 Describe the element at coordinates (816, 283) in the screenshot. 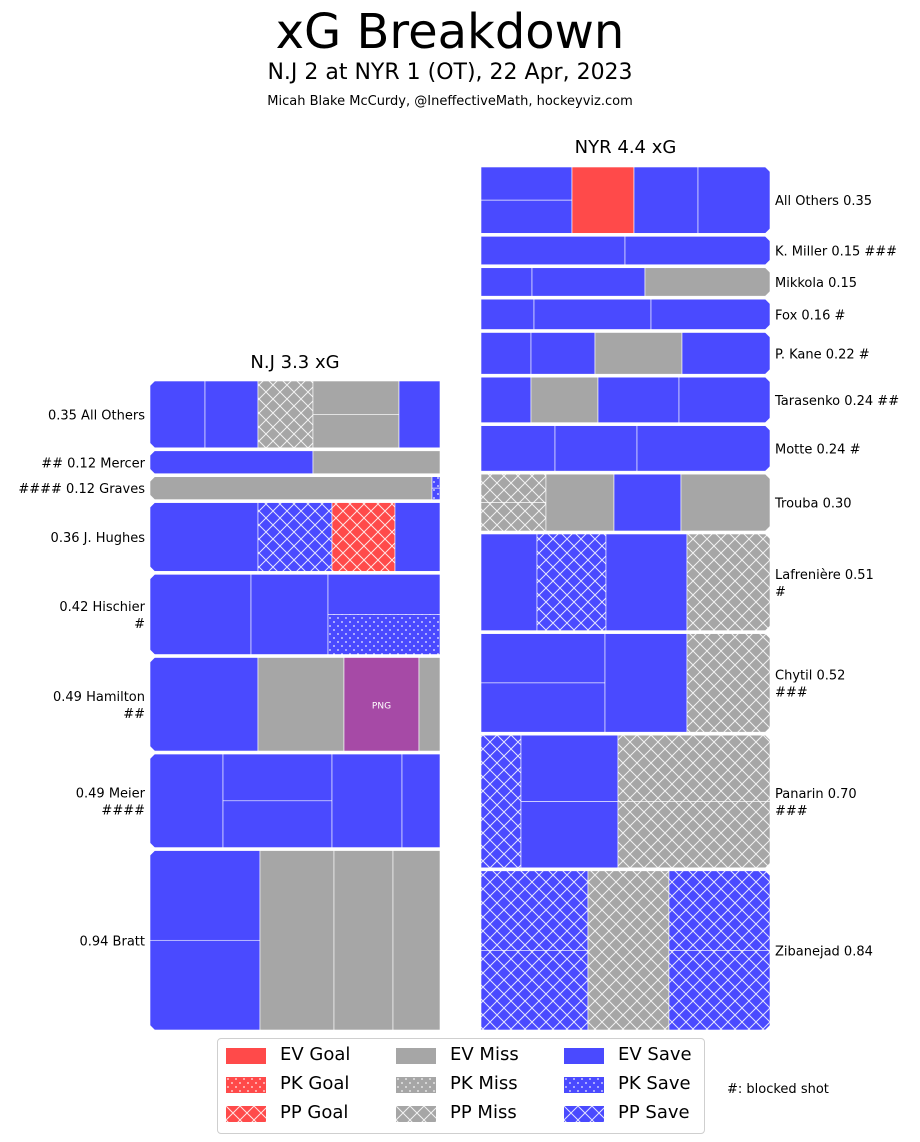

I see `player-label: Mikkola 0.15` at that location.